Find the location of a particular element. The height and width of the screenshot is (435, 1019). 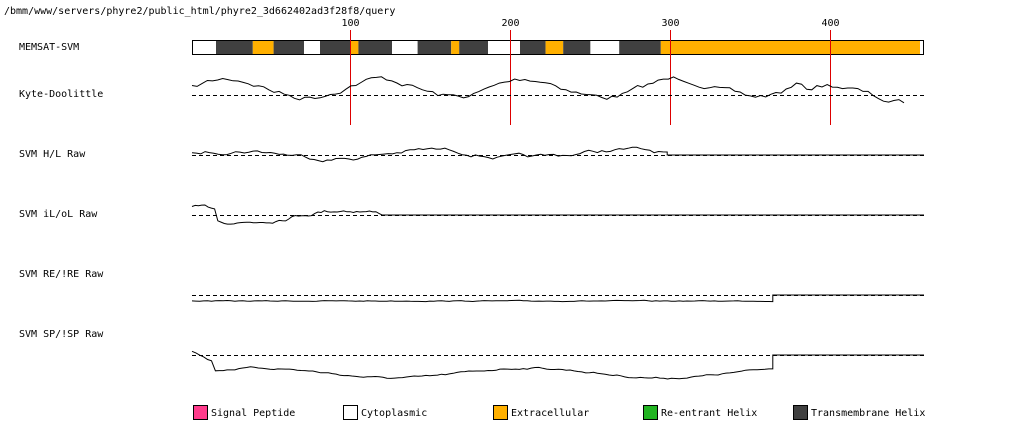

svm-ilol-trace is located at coordinates (557, 214).